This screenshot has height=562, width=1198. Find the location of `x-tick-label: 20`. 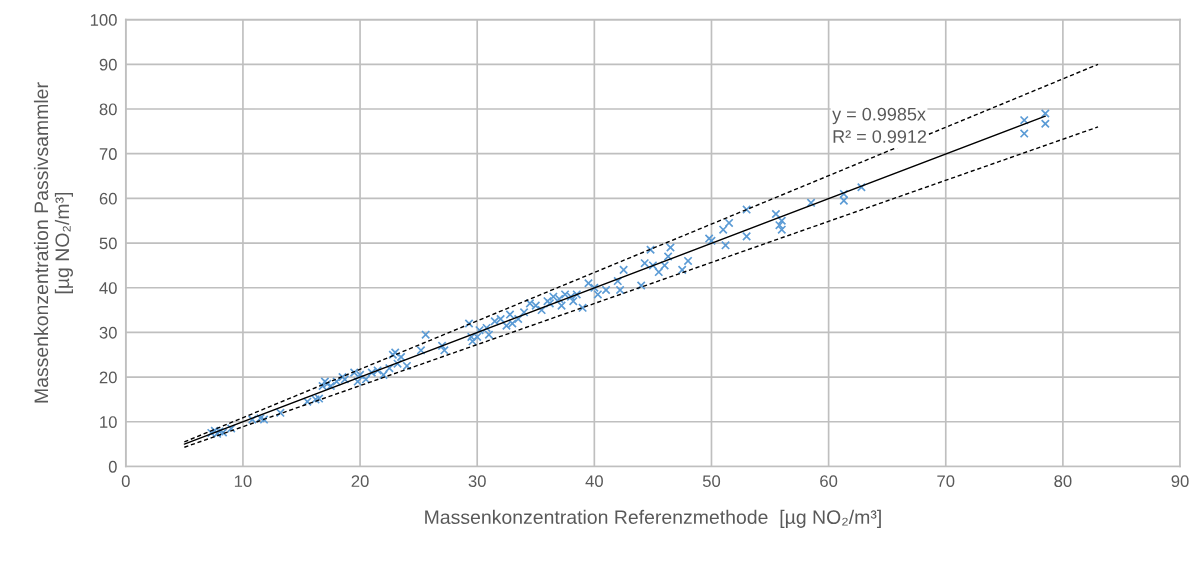

x-tick-label: 20 is located at coordinates (360, 481).